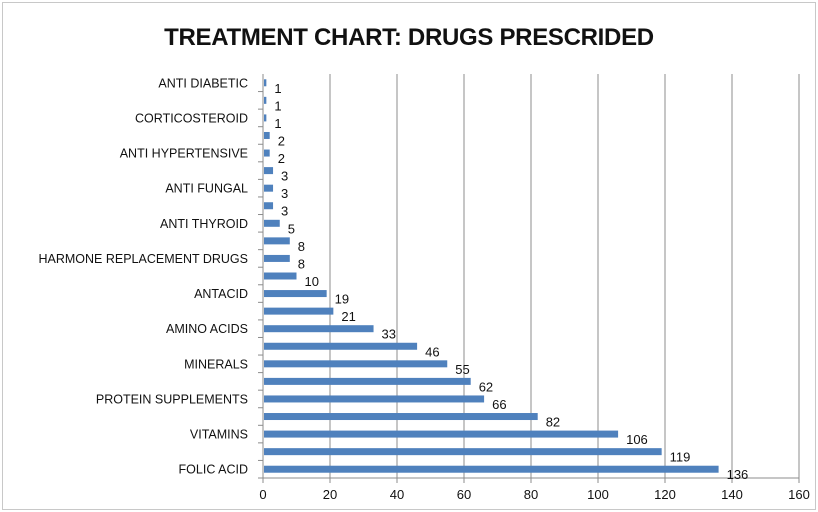  Describe the element at coordinates (598, 494) in the screenshot. I see `x-tick-label: 100` at that location.